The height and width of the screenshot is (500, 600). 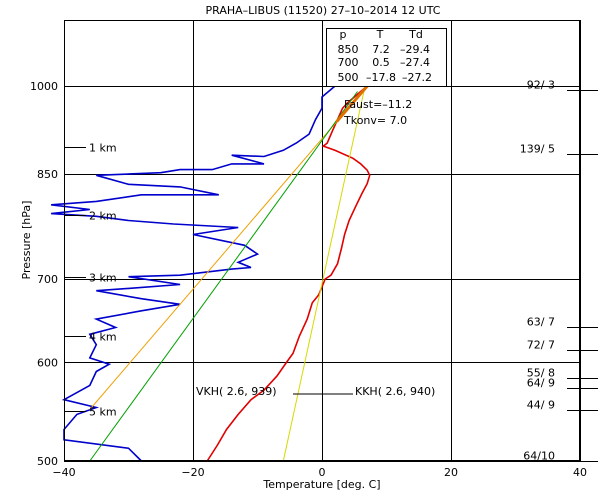 What do you see at coordinates (417, 77) in the screenshot?
I see `table-cell-td: –27.2` at bounding box center [417, 77].